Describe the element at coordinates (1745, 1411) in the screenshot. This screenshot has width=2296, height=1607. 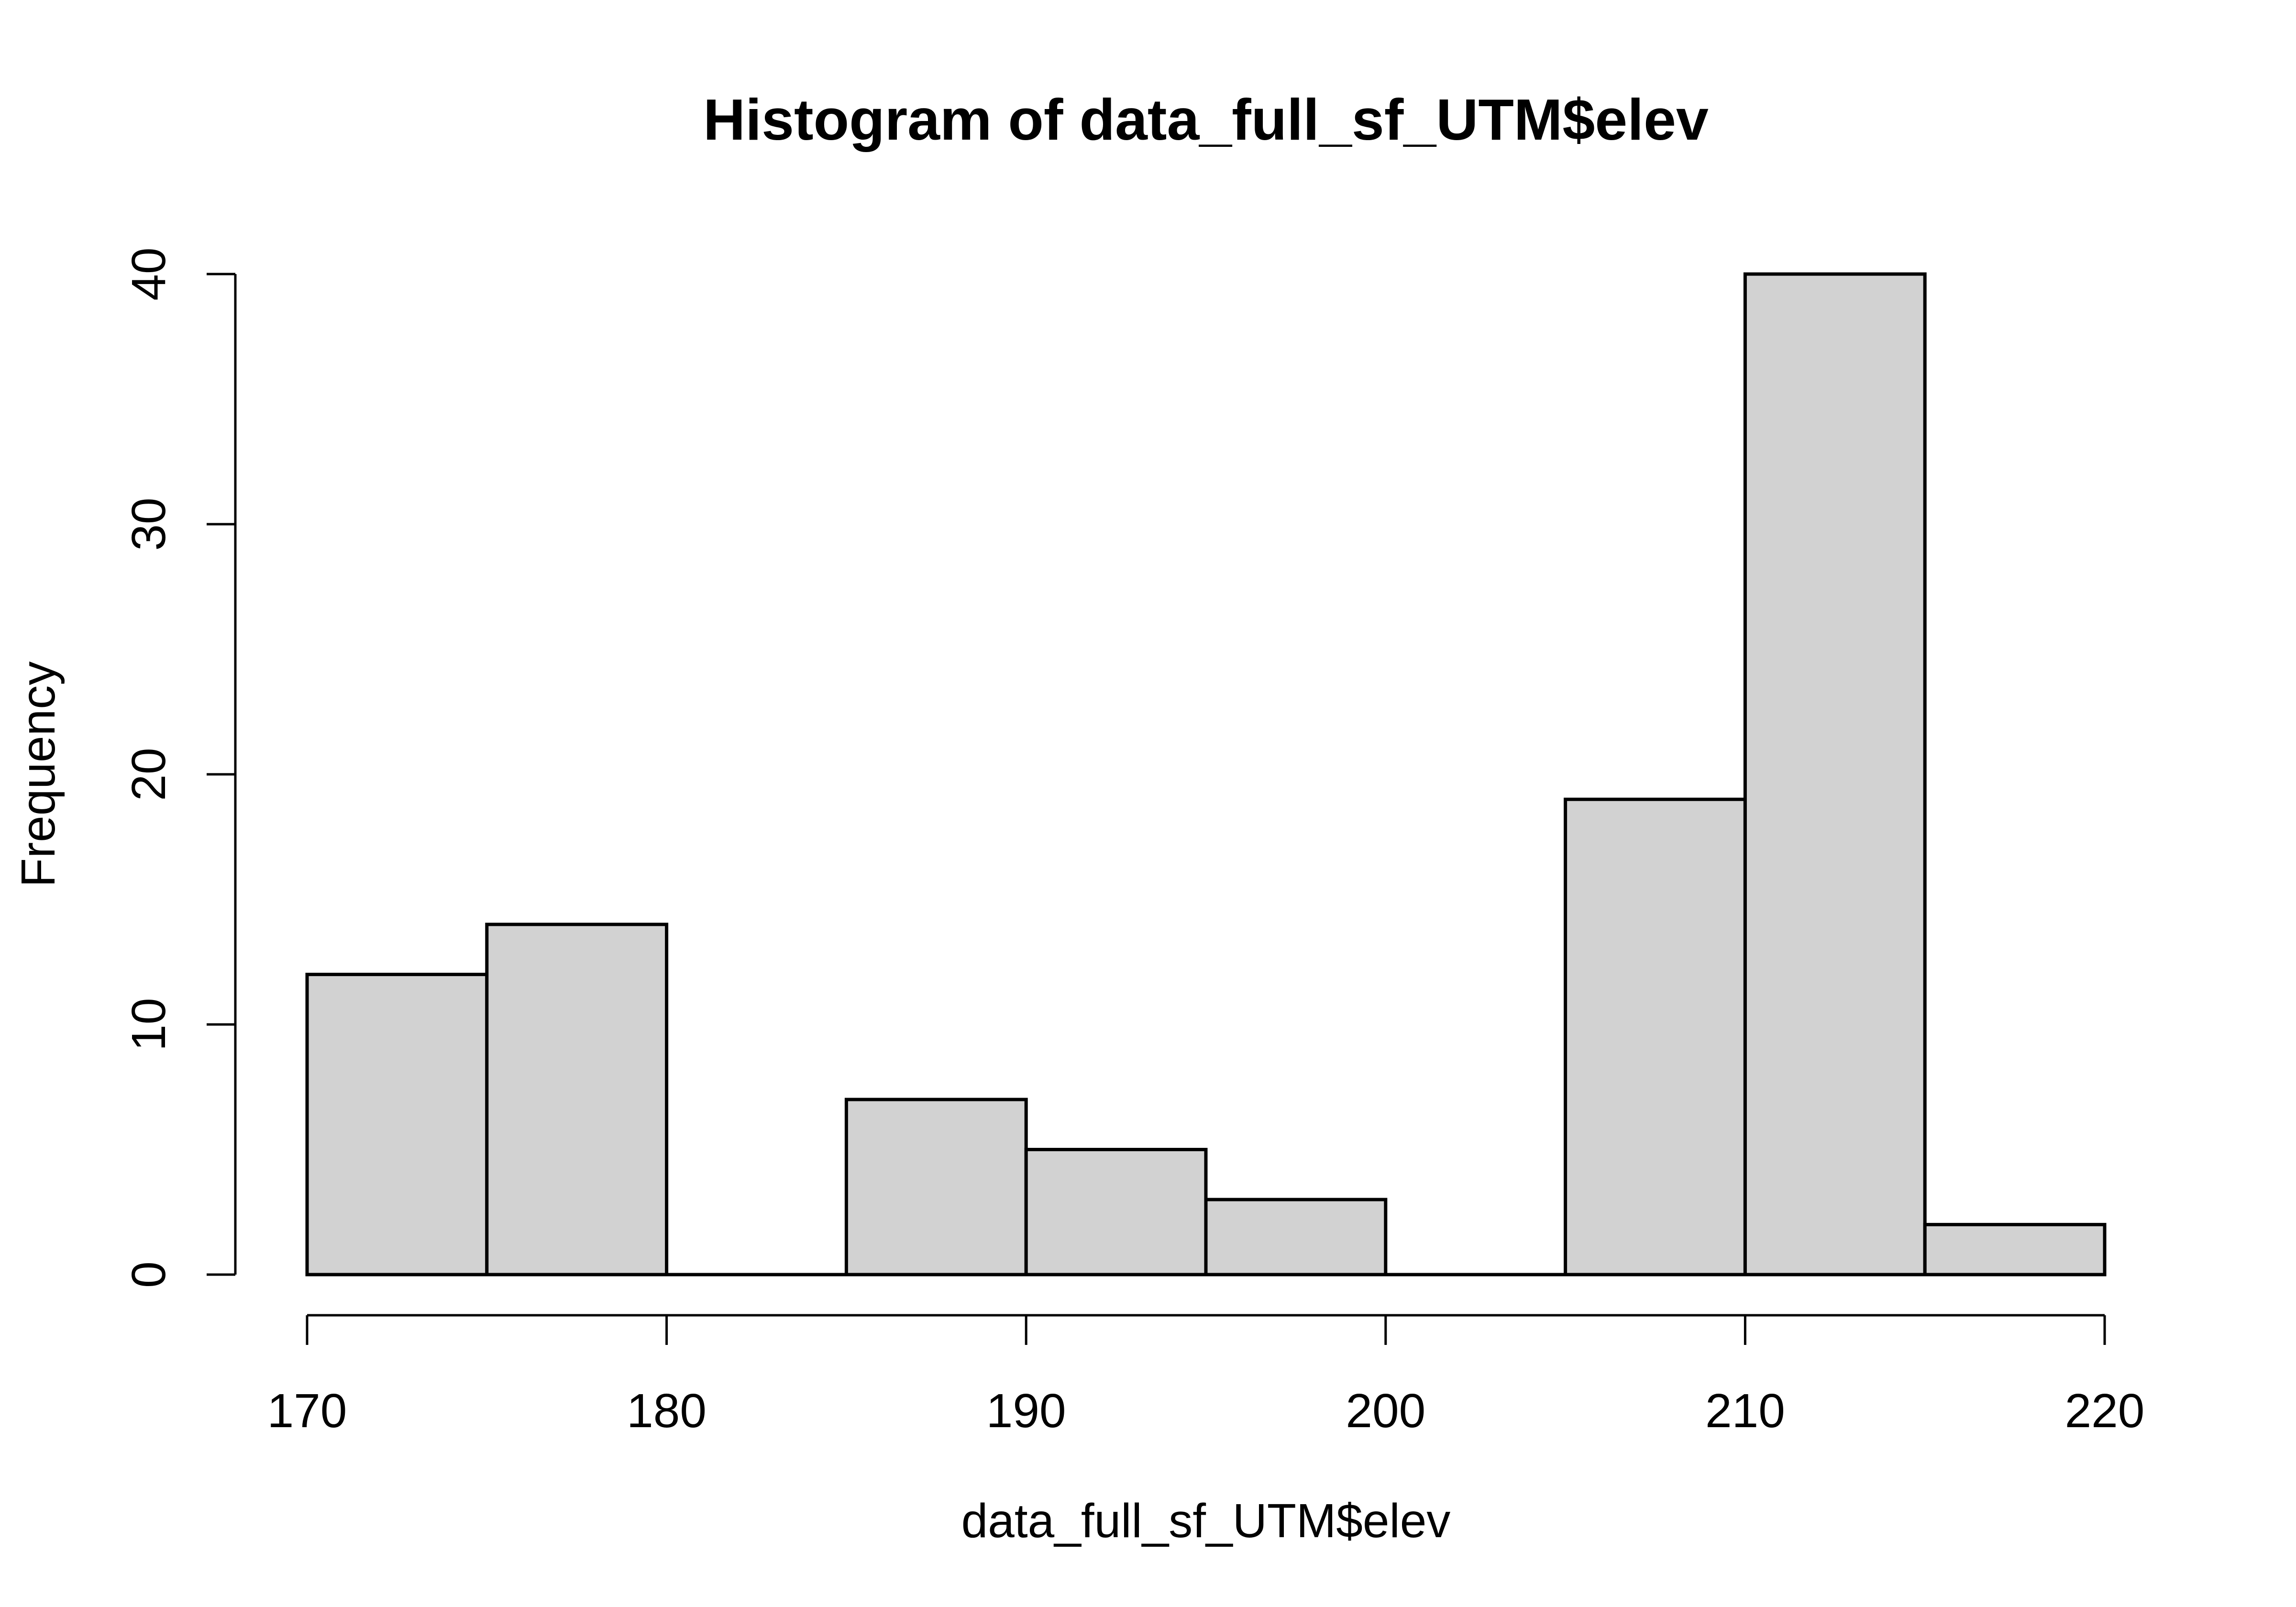
I see `x-tick-label: 210` at that location.